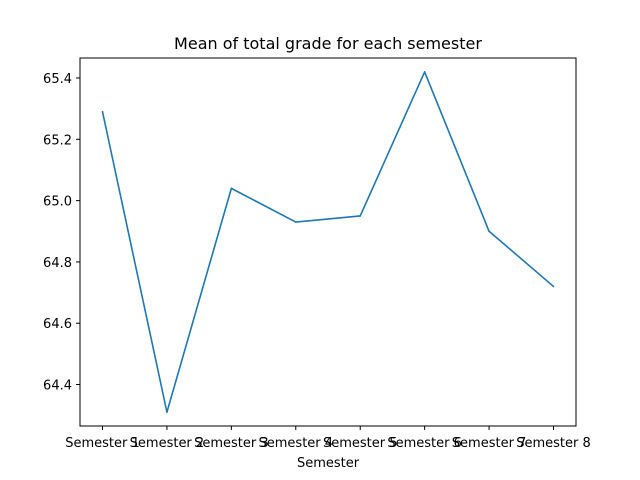 The height and width of the screenshot is (480, 640). Describe the element at coordinates (57, 324) in the screenshot. I see `y-tick-label: 64.6` at that location.